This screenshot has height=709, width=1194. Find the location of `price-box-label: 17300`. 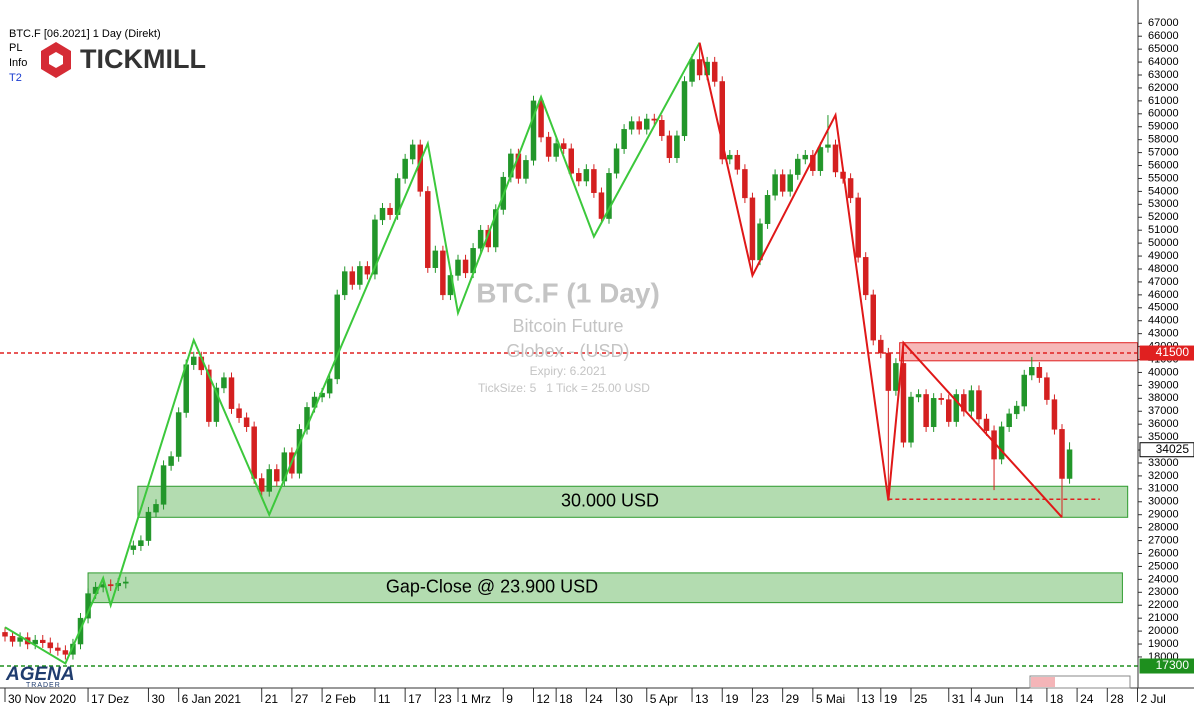

price-box-label: 17300 is located at coordinates (1173, 665).